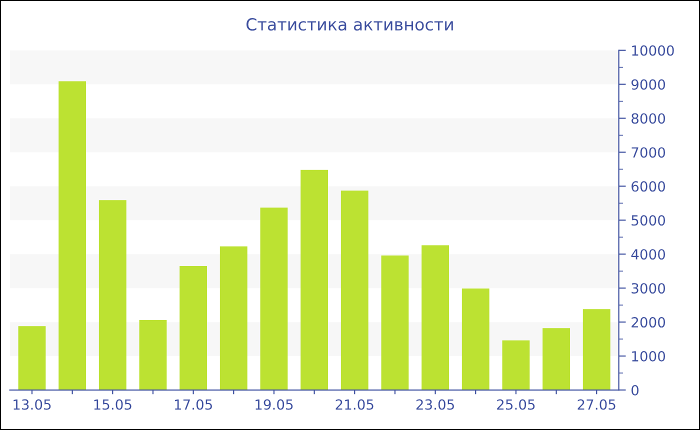 This screenshot has height=430, width=700. I want to click on y-tick-label: 4000, so click(648, 254).